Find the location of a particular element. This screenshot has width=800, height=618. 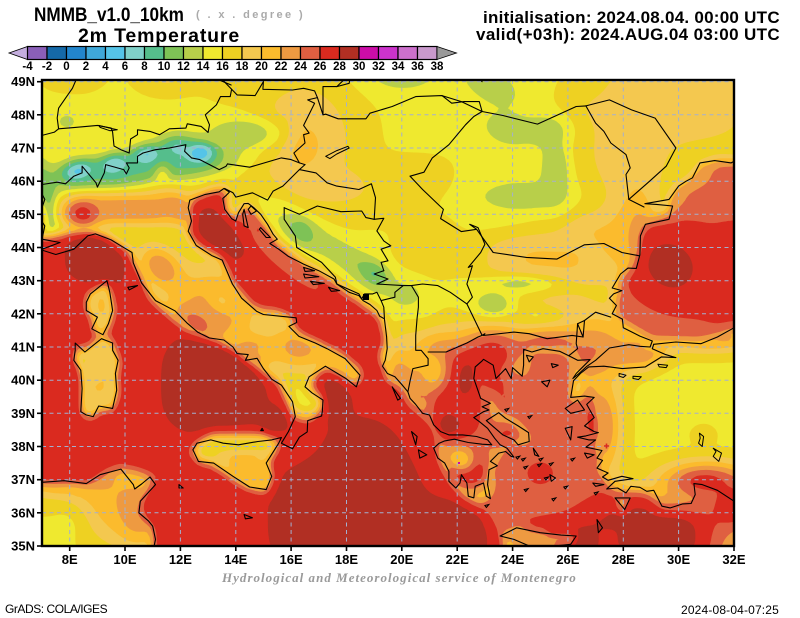

svg-text: 40N is located at coordinates (23, 380).